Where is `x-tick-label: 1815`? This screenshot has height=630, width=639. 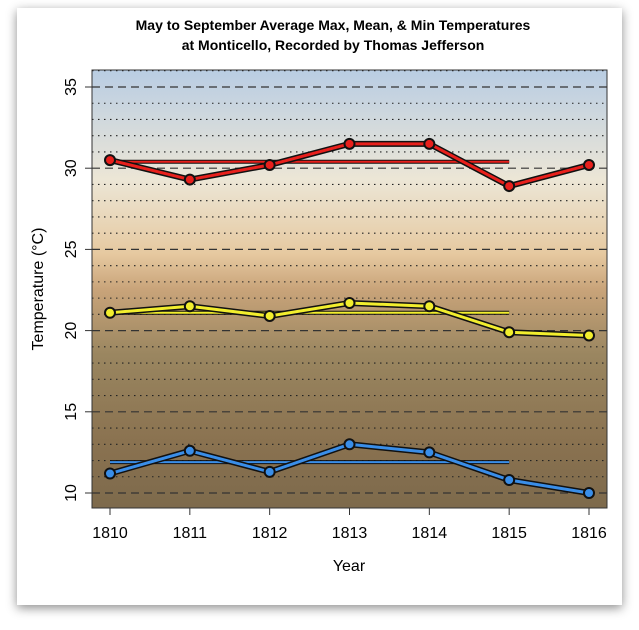
x-tick-label: 1815 is located at coordinates (509, 533).